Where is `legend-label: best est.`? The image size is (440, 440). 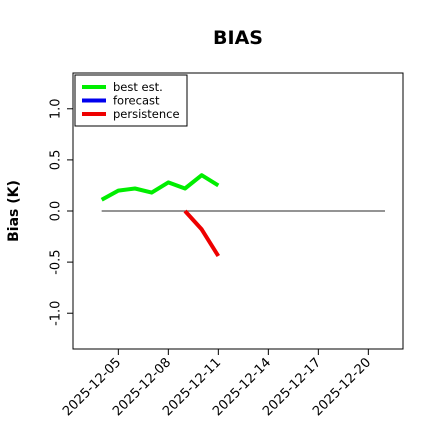
legend-label: best est. is located at coordinates (138, 87).